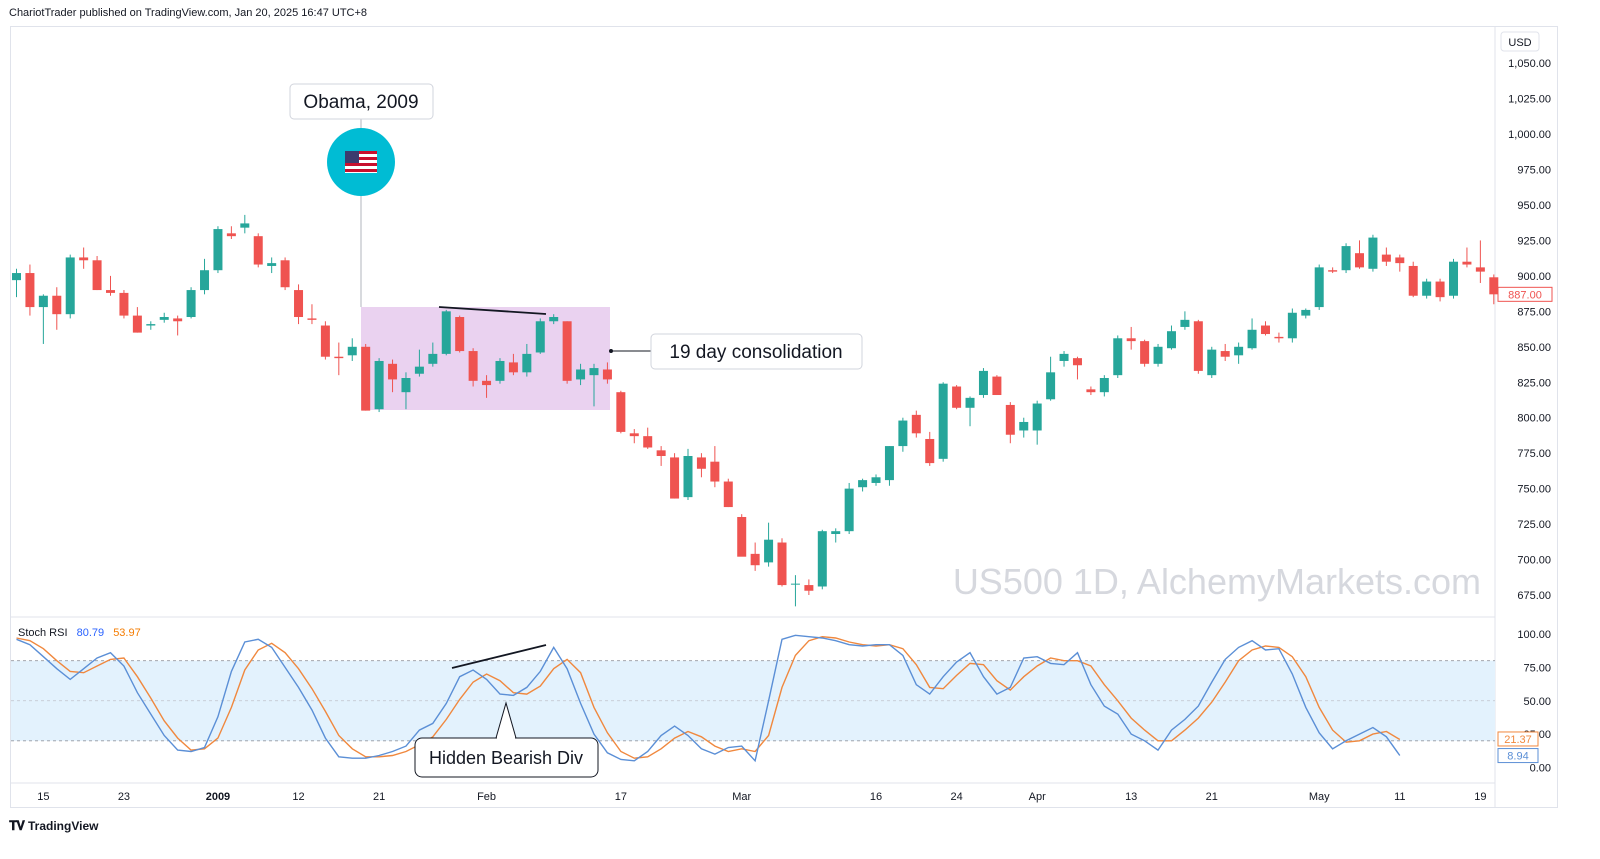  I want to click on price-tick: 1,050.00, so click(1529, 64).